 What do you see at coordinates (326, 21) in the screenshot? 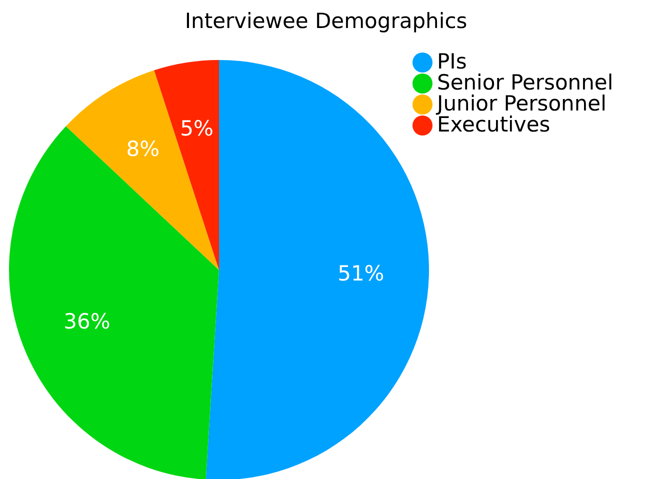
I see `chart-title: Interviewee Demographics` at bounding box center [326, 21].